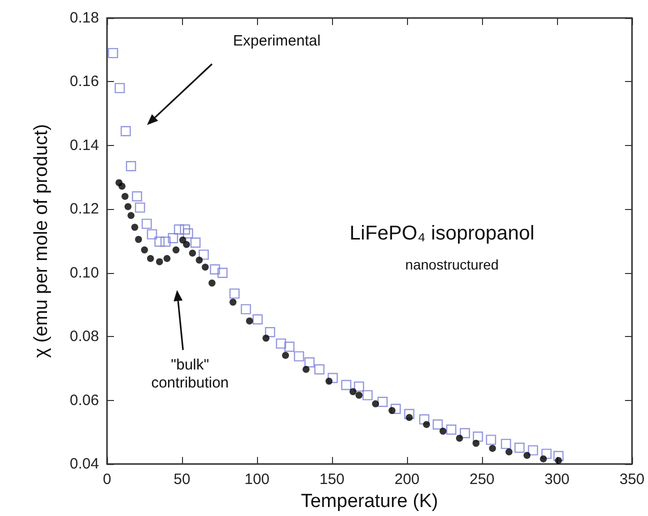 The image size is (648, 516). I want to click on x-axis-title: Temperature (K), so click(369, 501).